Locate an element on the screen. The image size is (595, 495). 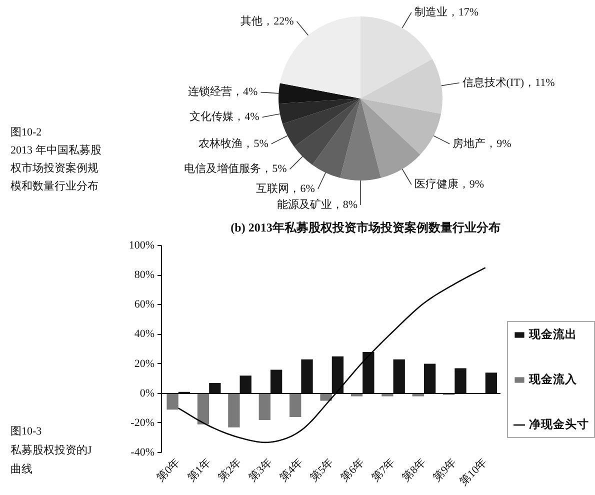
slice-label: 信息技术(IT)，11% is located at coordinates (508, 82).